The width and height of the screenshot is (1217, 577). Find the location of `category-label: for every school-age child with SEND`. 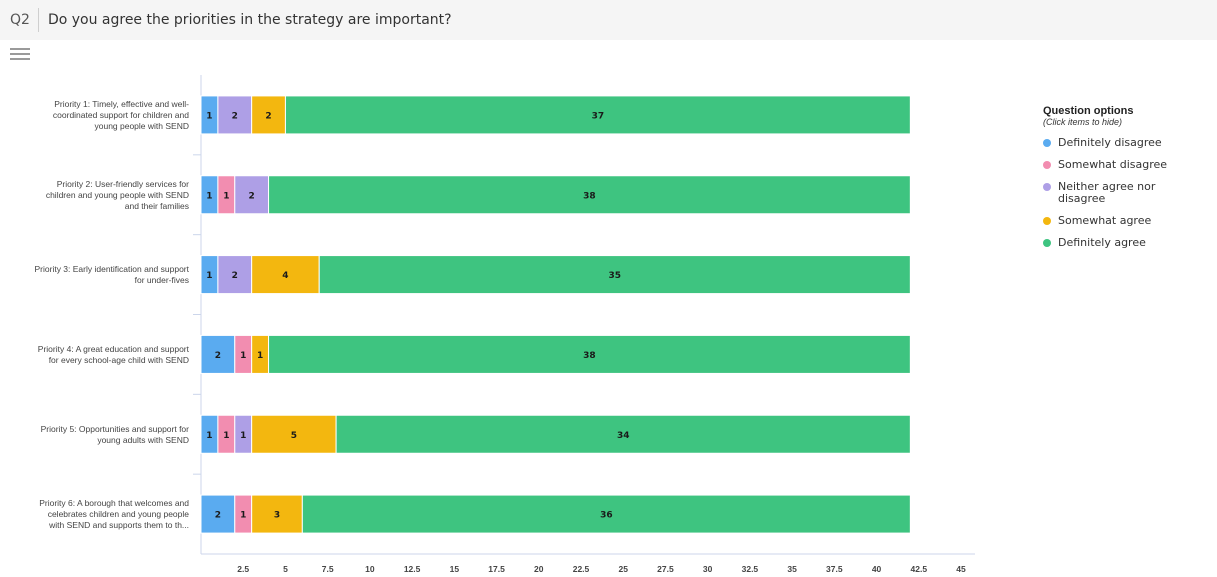

category-label: for every school-age child with SEND is located at coordinates (119, 360).